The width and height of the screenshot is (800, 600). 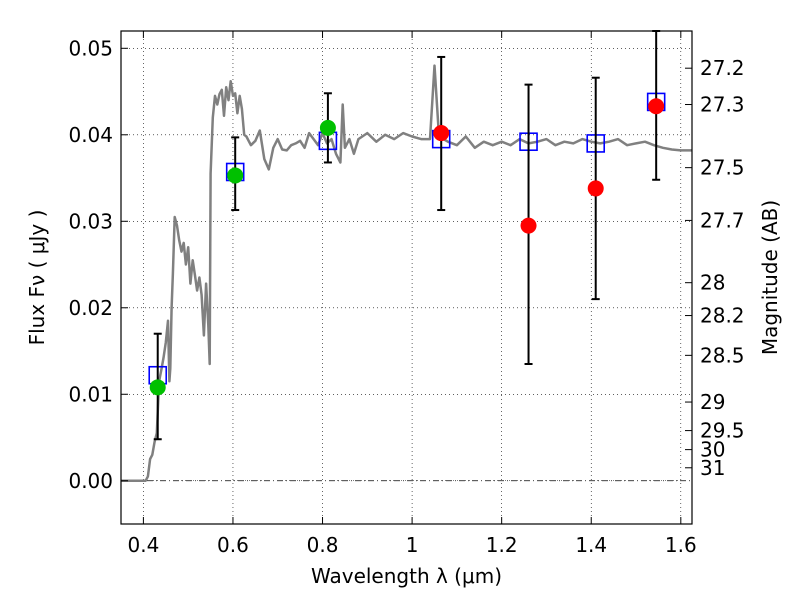 I want to click on x-tick-label: 0.6, so click(x=233, y=545).